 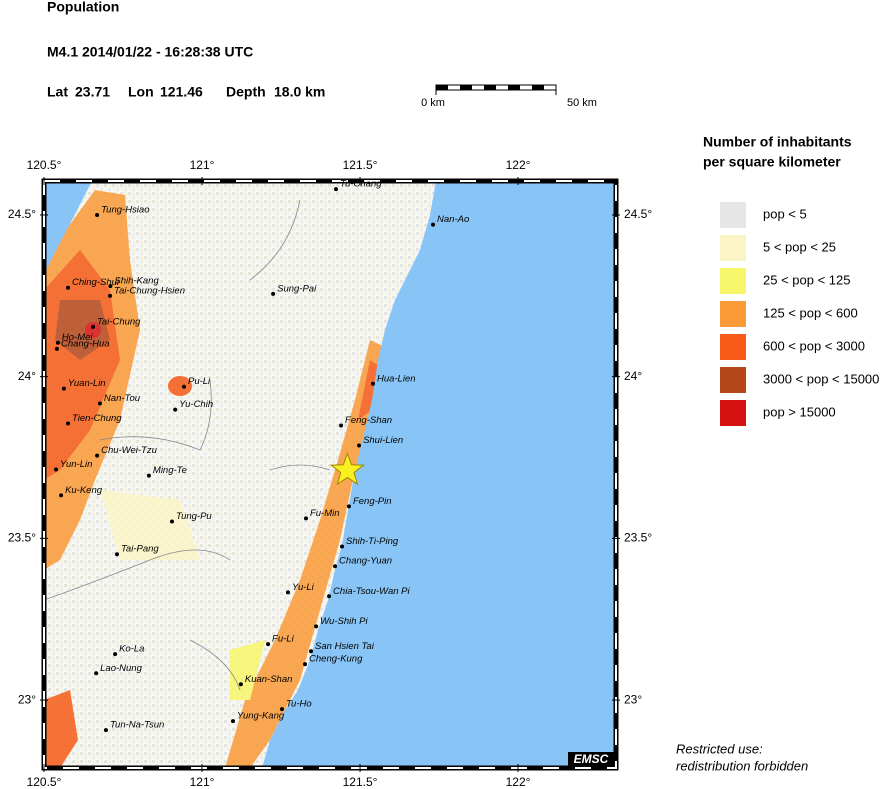 What do you see at coordinates (199, 381) in the screenshot?
I see `city-label: Pu-Li` at bounding box center [199, 381].